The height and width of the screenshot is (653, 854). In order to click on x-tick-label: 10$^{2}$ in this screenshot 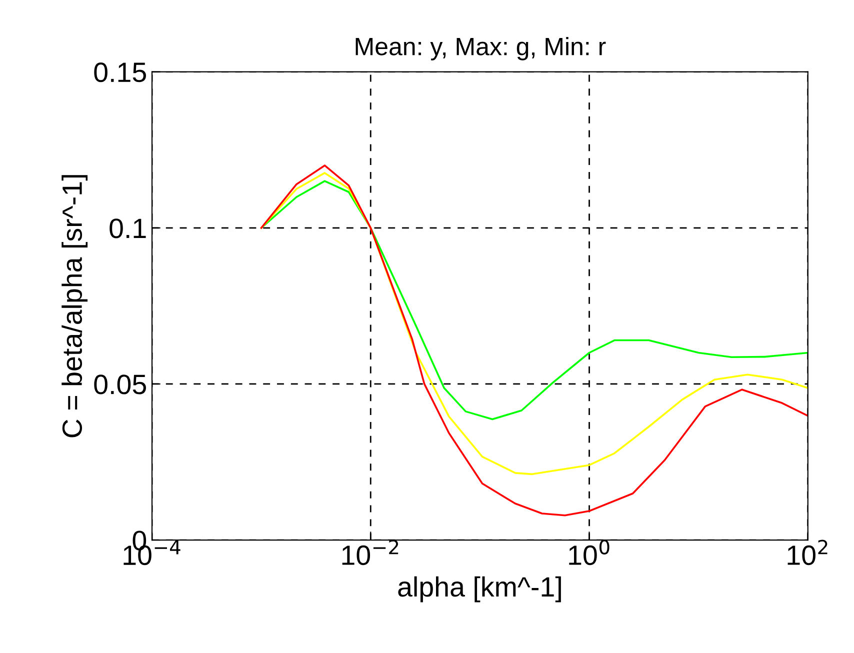, I will do `click(808, 553)`.